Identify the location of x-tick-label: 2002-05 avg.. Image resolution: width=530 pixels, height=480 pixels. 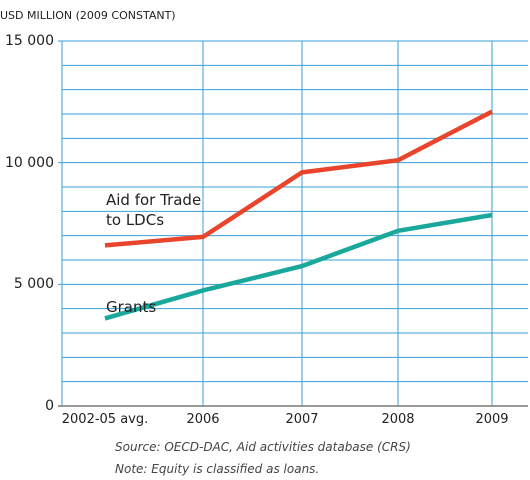
(105, 419).